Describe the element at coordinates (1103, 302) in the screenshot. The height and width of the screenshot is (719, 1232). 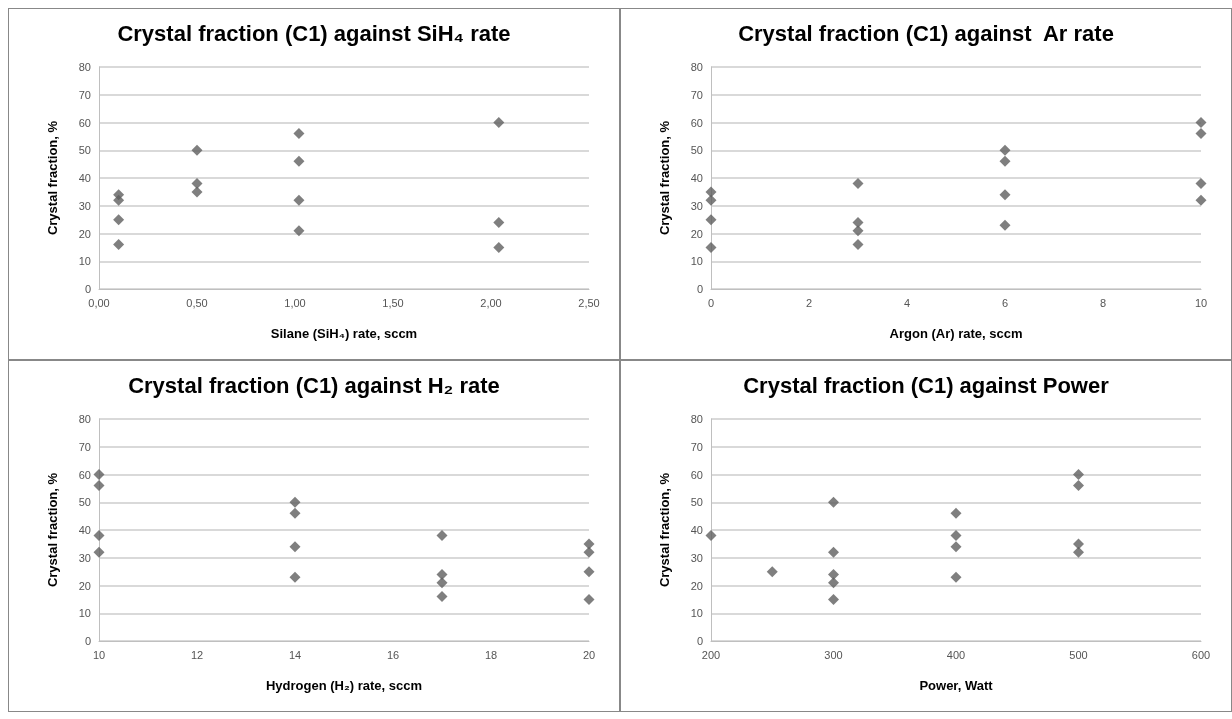
I see `x-tick-label: 8` at that location.